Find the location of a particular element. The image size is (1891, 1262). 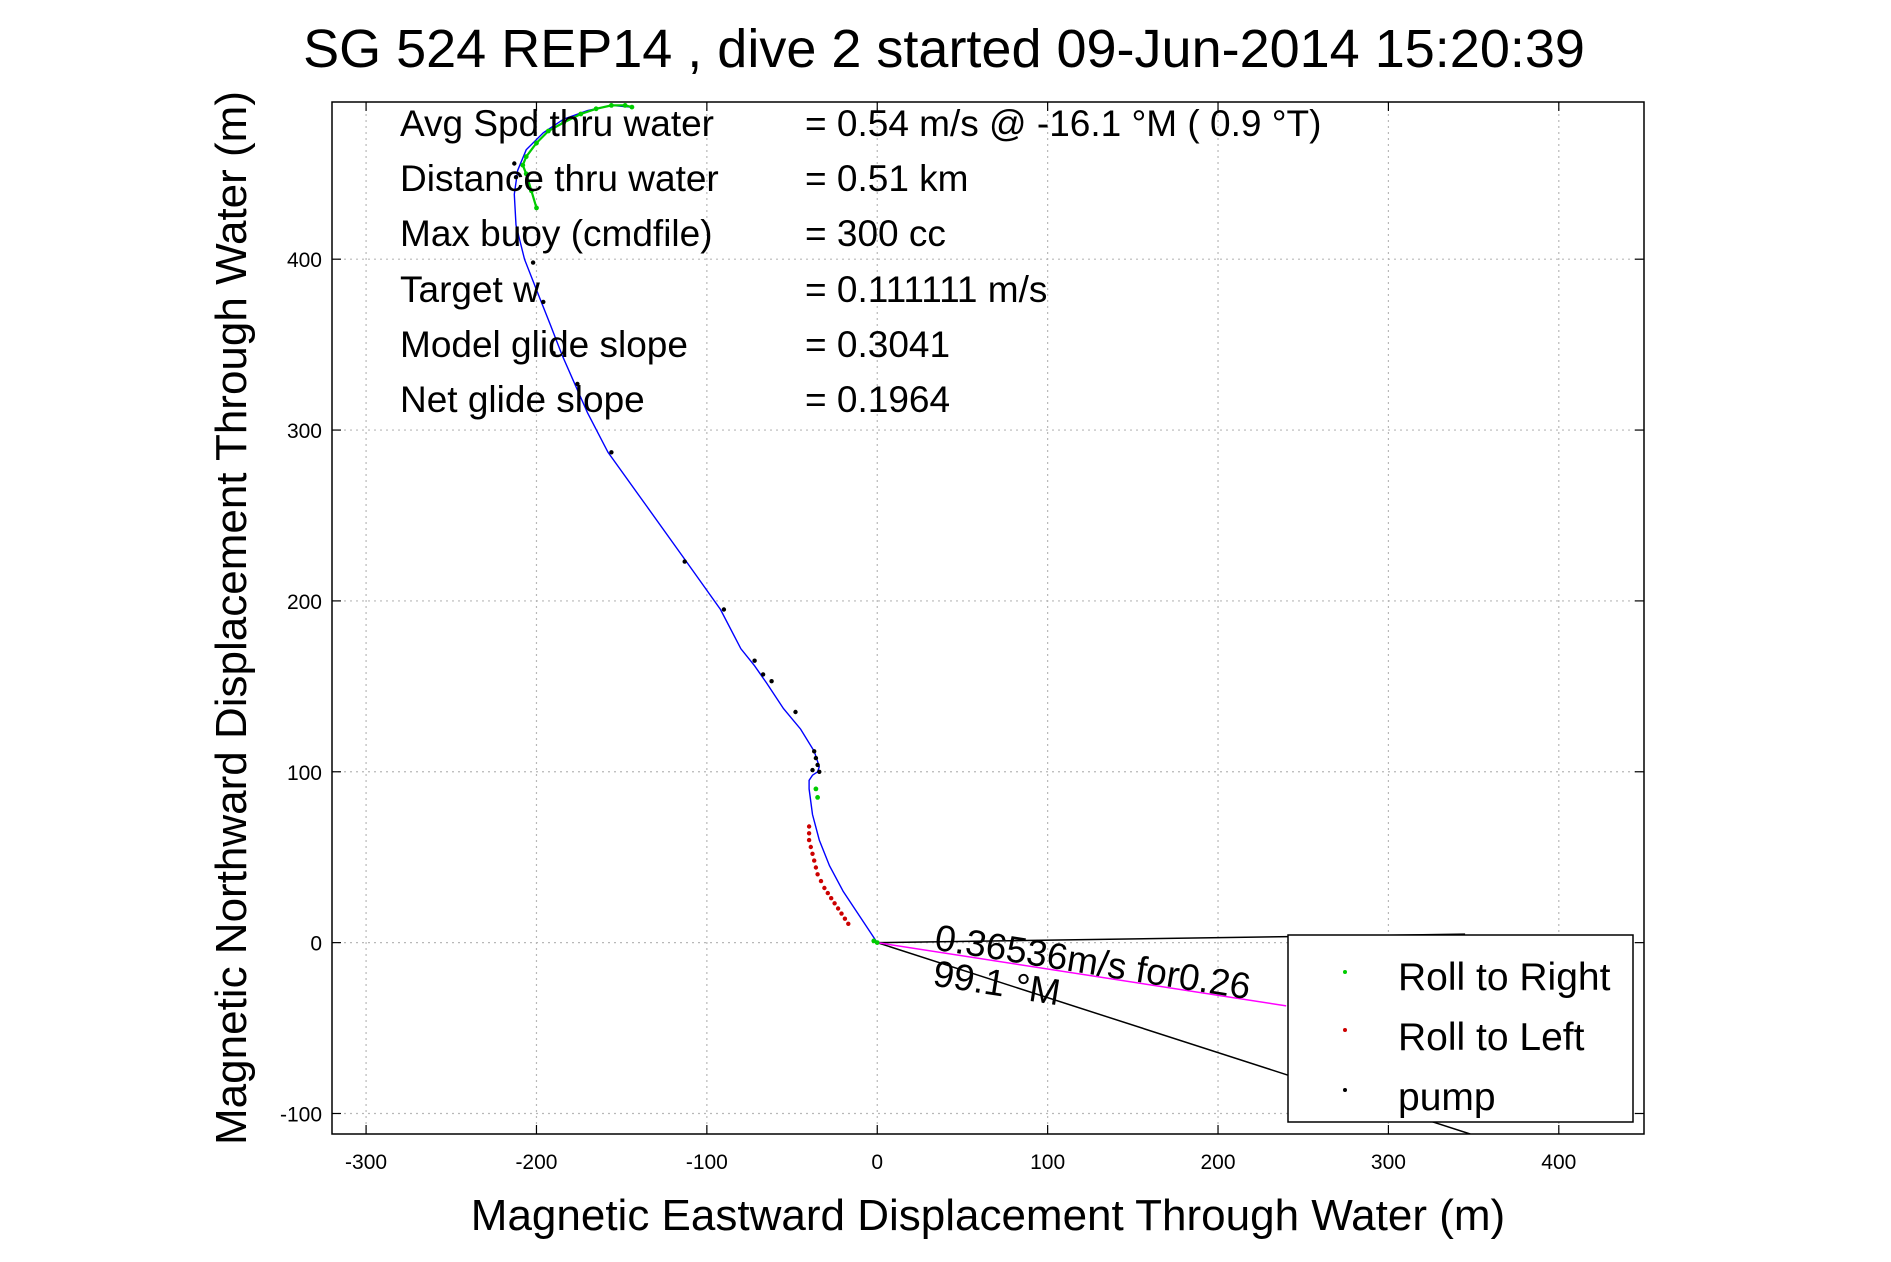

legend-marker-pump is located at coordinates (1345, 1090).